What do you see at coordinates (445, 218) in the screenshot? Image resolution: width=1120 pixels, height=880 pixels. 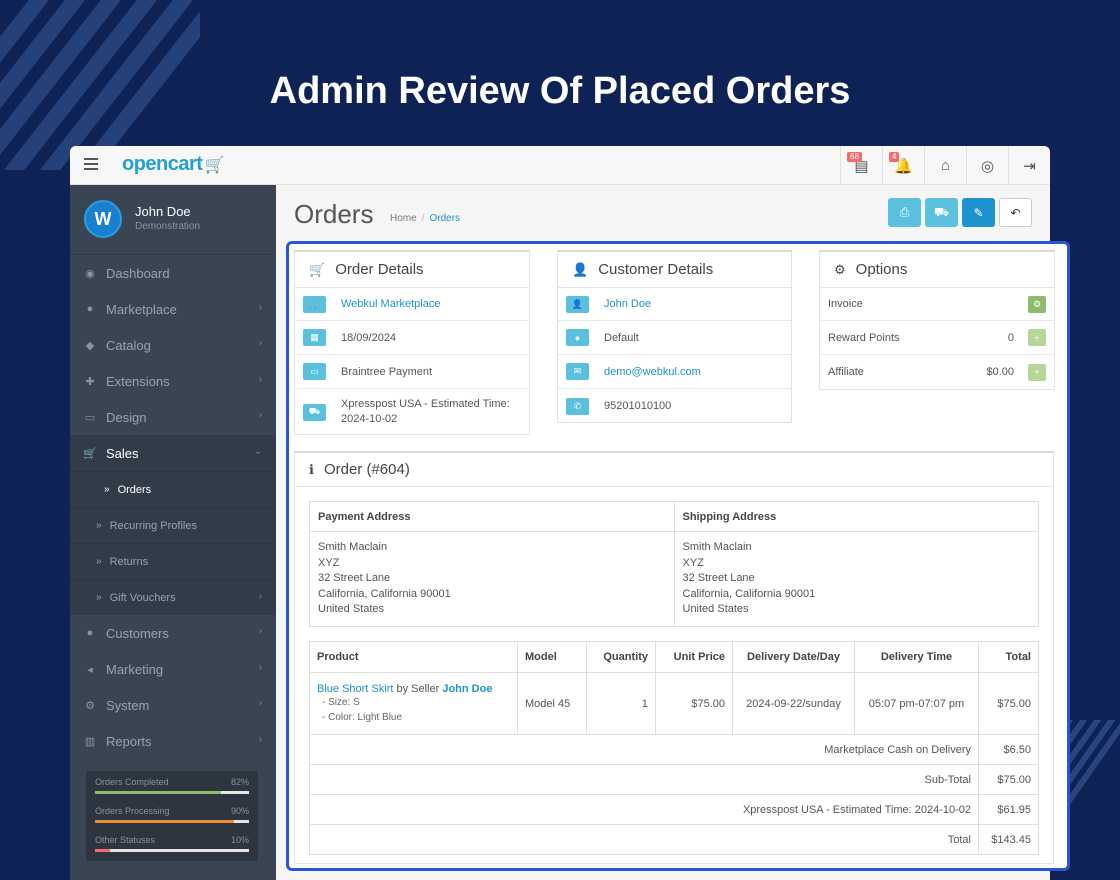 I see `breadcrumb-current: Orders` at bounding box center [445, 218].